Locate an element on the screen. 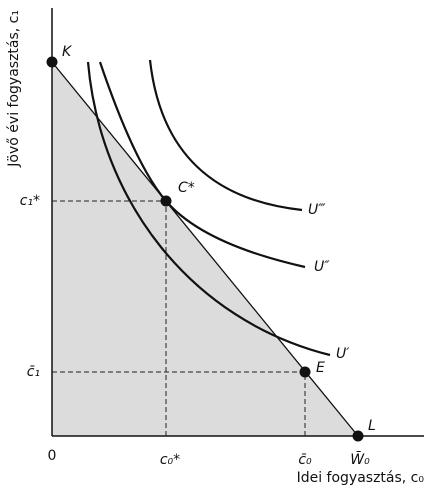 The height and width of the screenshot is (491, 432). y-axis-label: Jövő évi fogyasztás, c₁ is located at coordinates (14, 89).